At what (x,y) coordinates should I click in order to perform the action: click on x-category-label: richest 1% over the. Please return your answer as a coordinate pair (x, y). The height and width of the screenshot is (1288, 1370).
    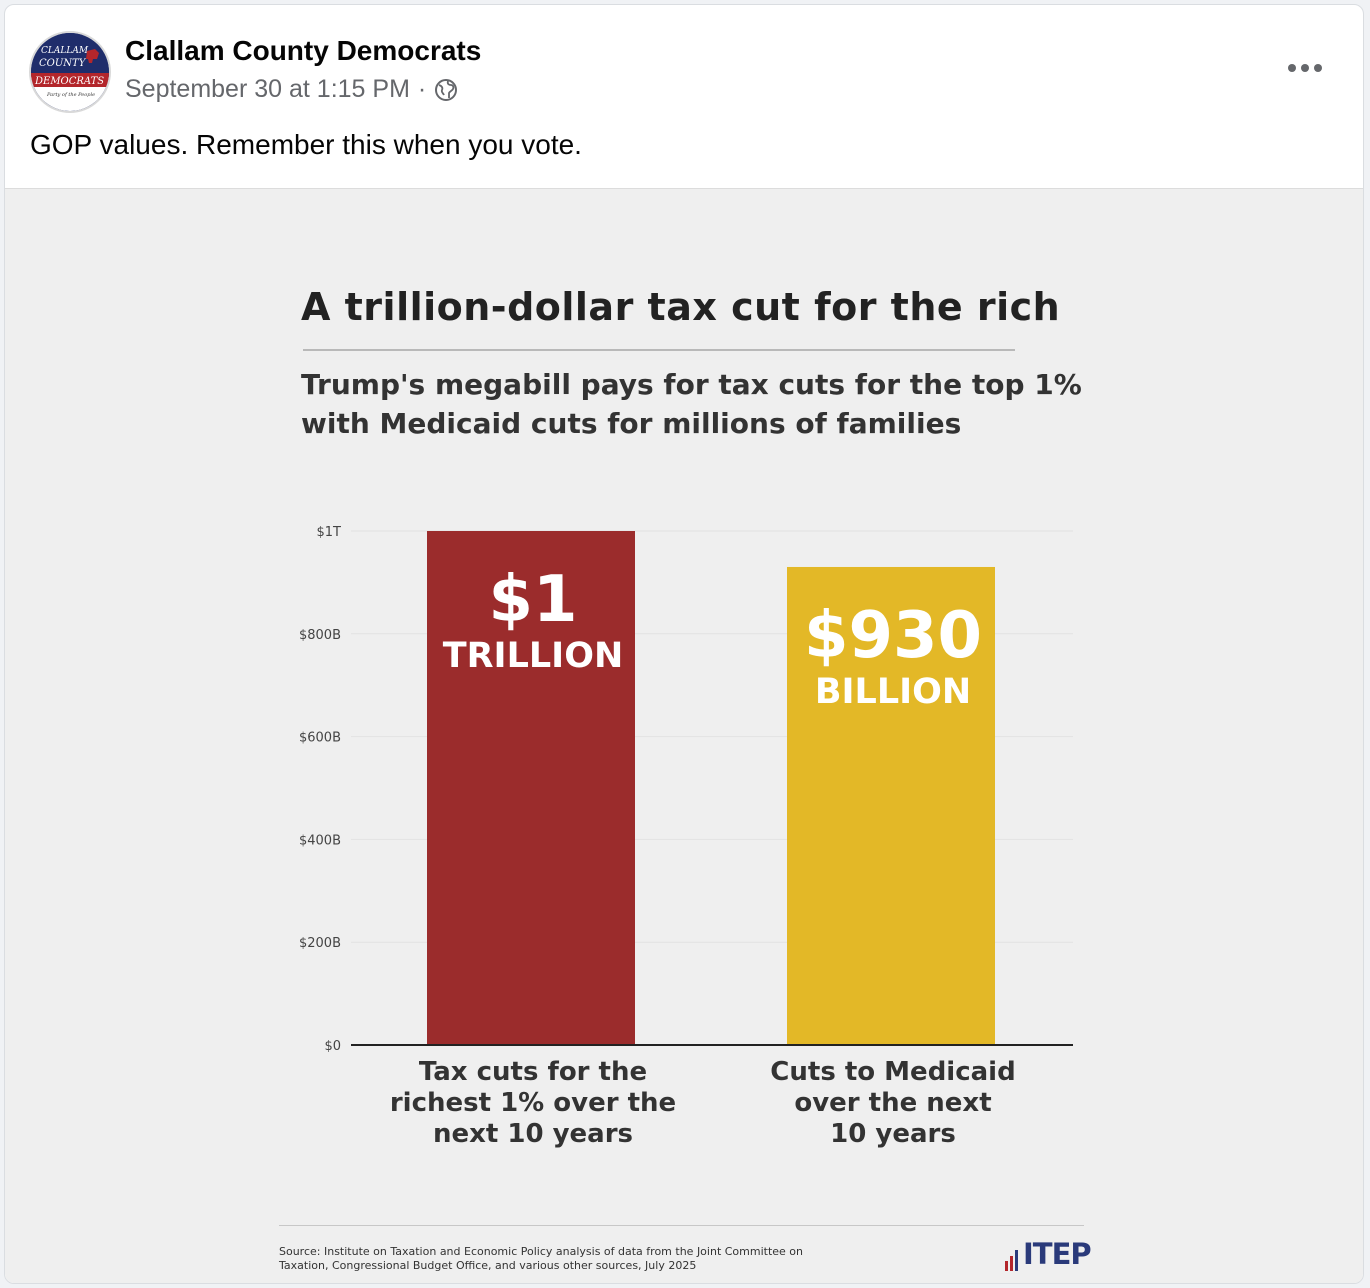
    Looking at the image, I should click on (533, 1103).